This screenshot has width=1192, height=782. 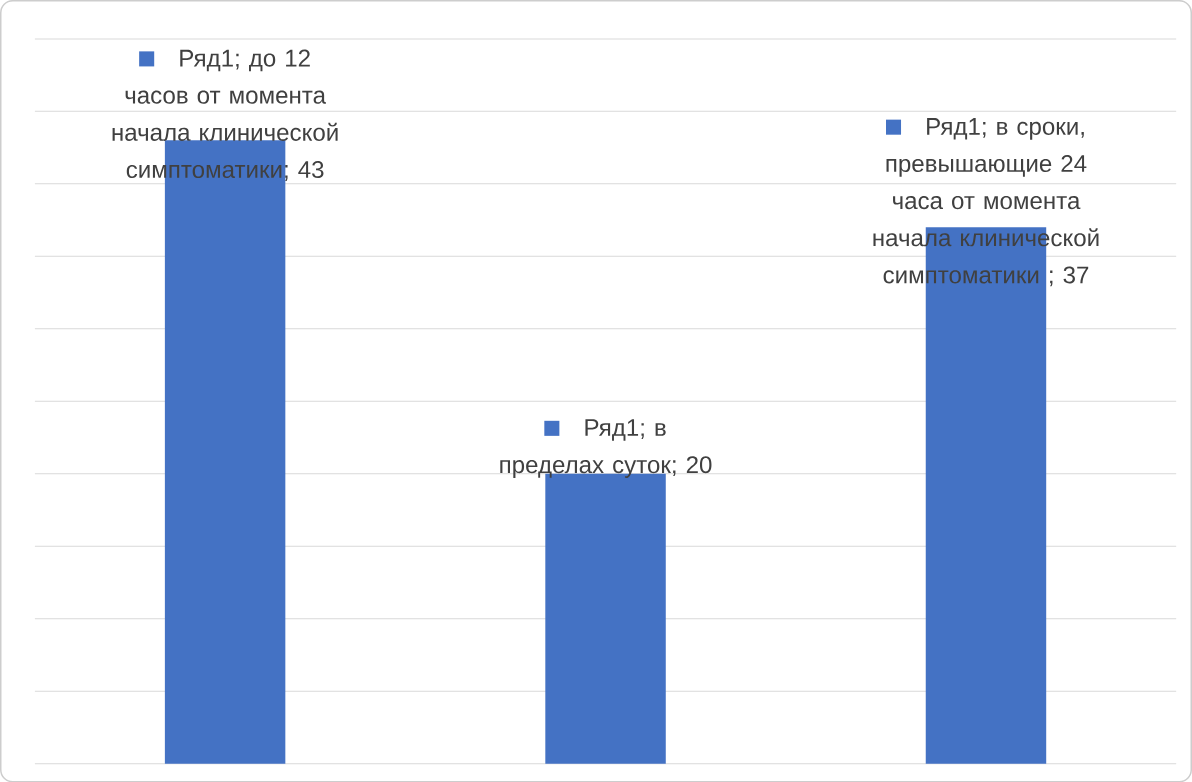 What do you see at coordinates (606, 448) in the screenshot?
I see `data-label: Ряд1; в пределах суток; 20` at bounding box center [606, 448].